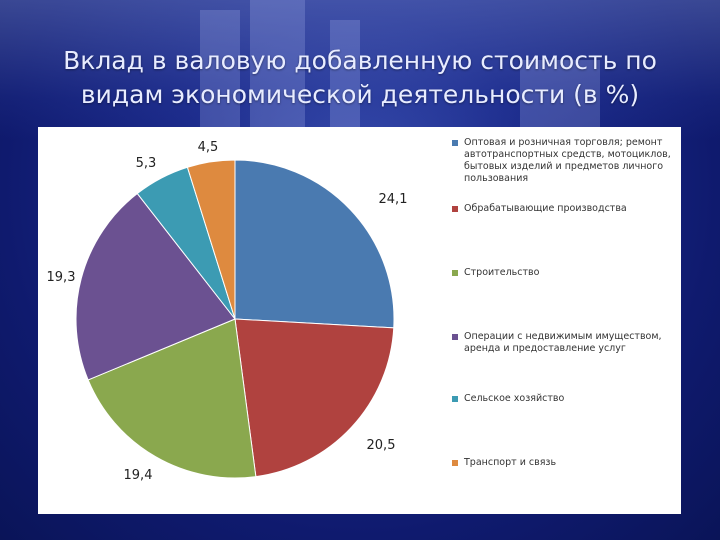  Describe the element at coordinates (393, 199) in the screenshot. I see `data-label: 24,1` at that location.